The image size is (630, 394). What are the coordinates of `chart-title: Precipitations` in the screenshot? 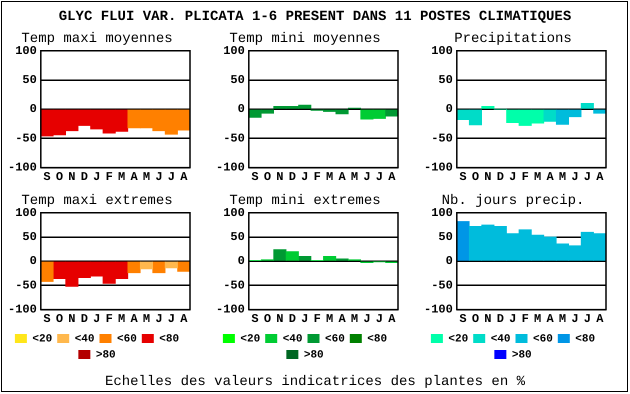 It's located at (513, 39).